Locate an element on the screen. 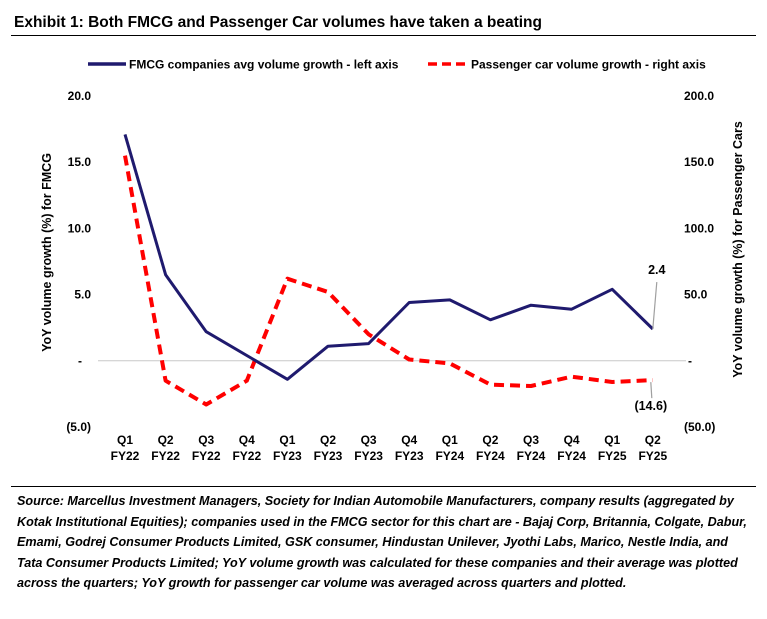 This screenshot has width=767, height=619. left-tick-label: (5.0) is located at coordinates (78, 427).